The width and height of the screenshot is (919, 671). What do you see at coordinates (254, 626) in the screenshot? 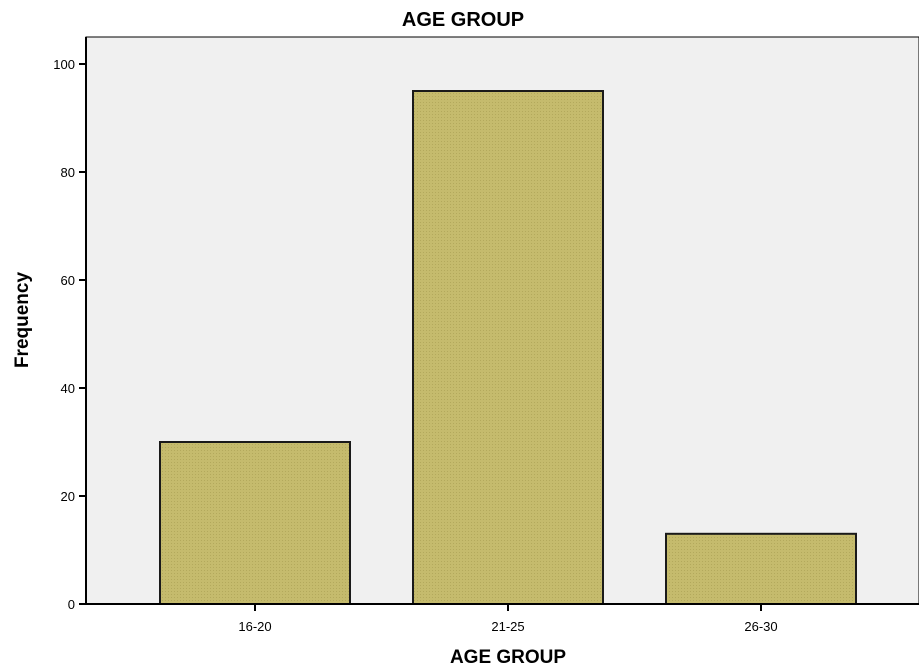
I see `x-tick-label: 16-20` at bounding box center [254, 626].